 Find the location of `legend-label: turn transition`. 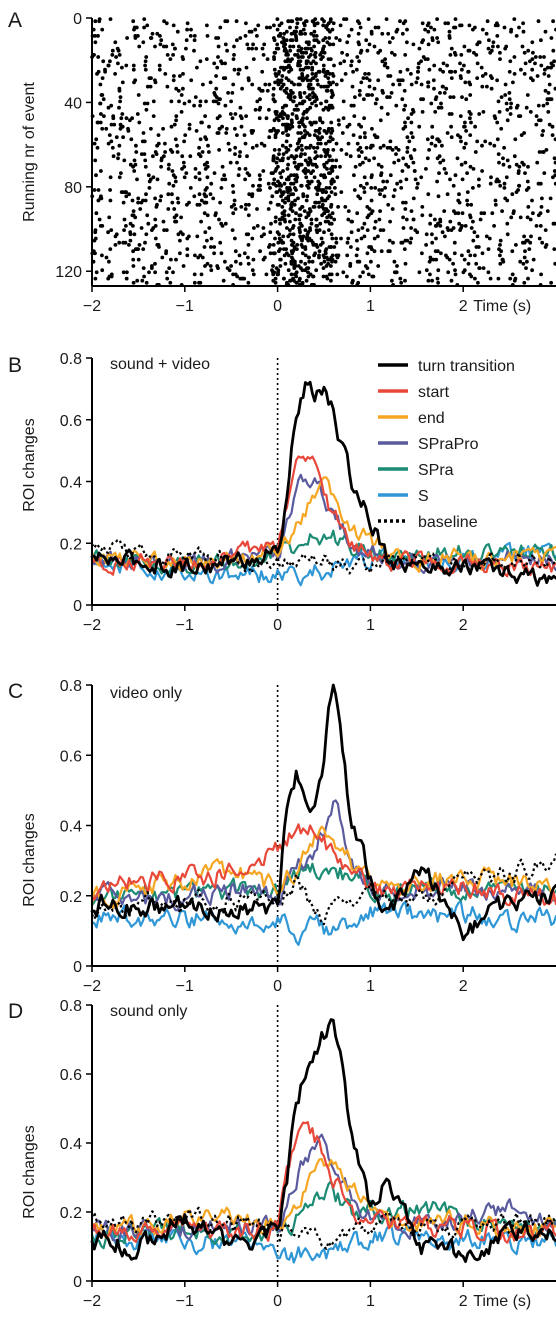

legend-label: turn transition is located at coordinates (466, 366).